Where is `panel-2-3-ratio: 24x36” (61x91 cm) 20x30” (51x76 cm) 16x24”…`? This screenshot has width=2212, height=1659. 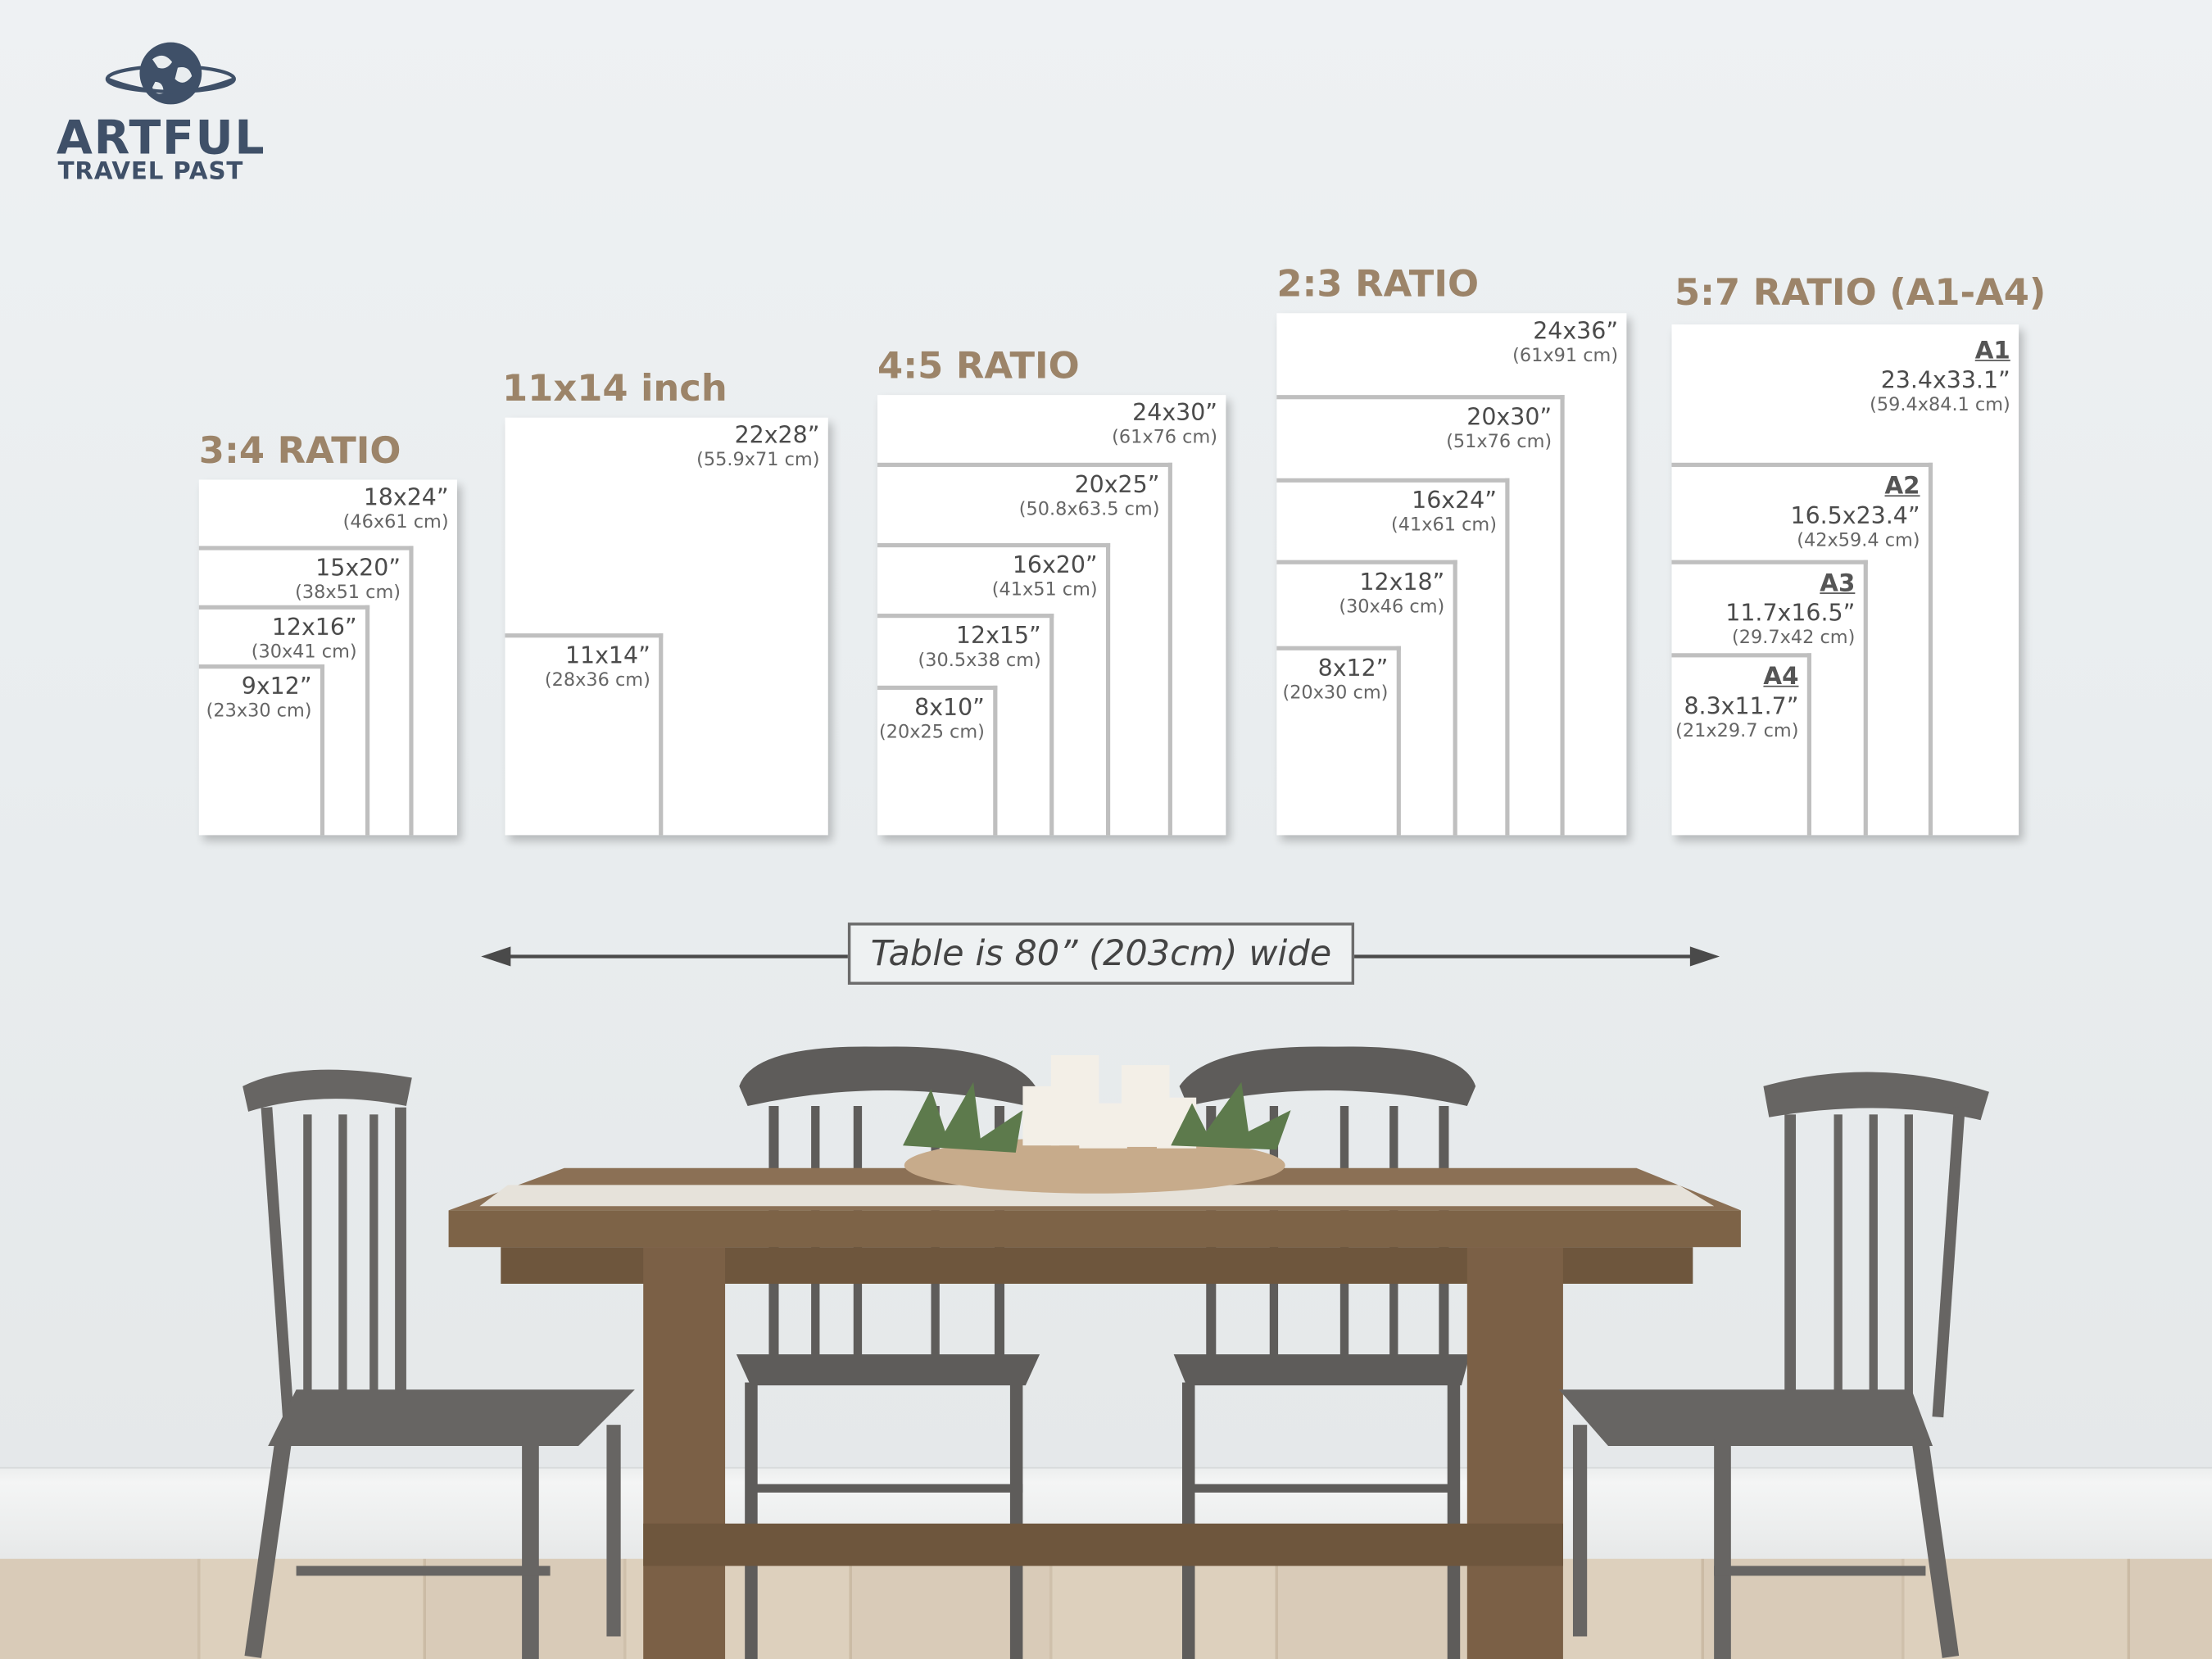 panel-2-3-ratio: 24x36” (61x91 cm) 20x30” (51x76 cm) 16x24”… is located at coordinates (1451, 574).